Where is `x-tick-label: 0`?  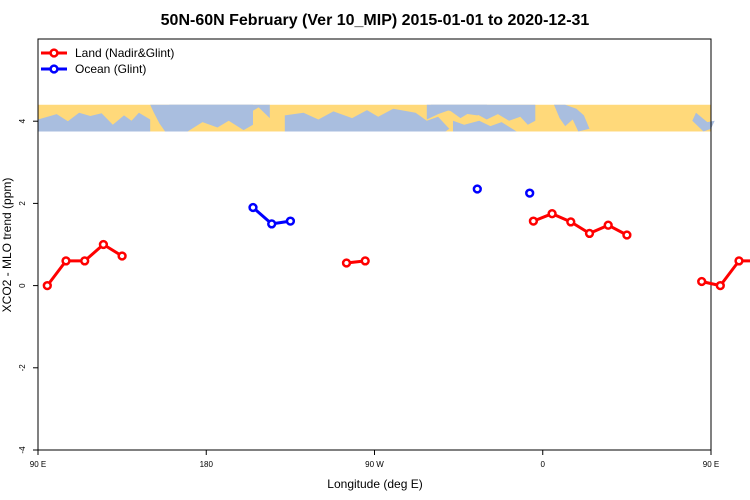
x-tick-label: 0 is located at coordinates (543, 464).